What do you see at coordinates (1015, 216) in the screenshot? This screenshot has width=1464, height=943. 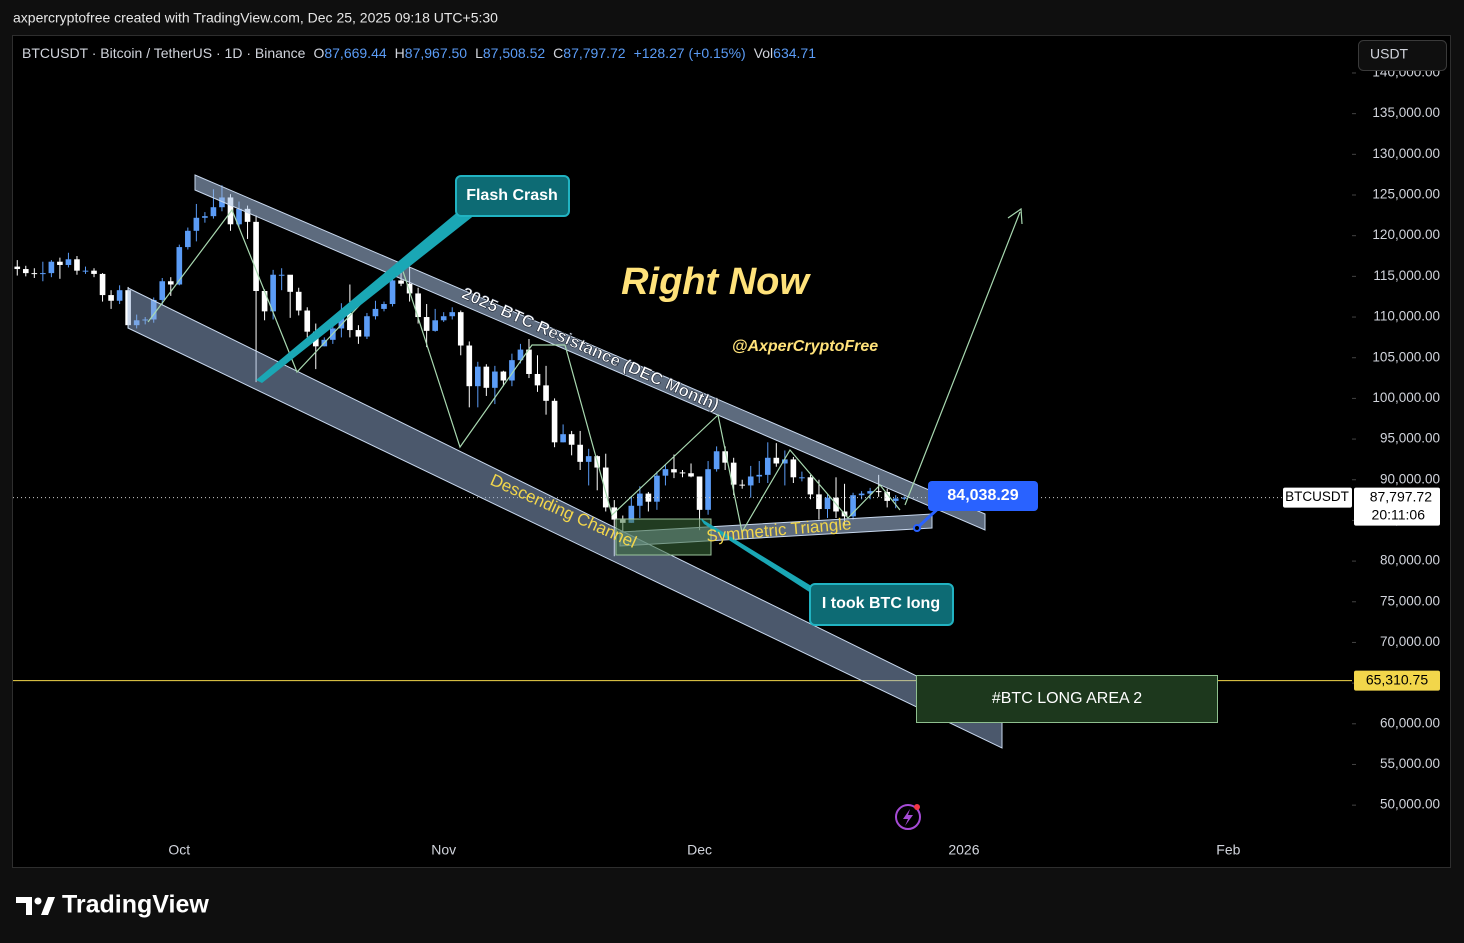 I see `arrow-head` at bounding box center [1015, 216].